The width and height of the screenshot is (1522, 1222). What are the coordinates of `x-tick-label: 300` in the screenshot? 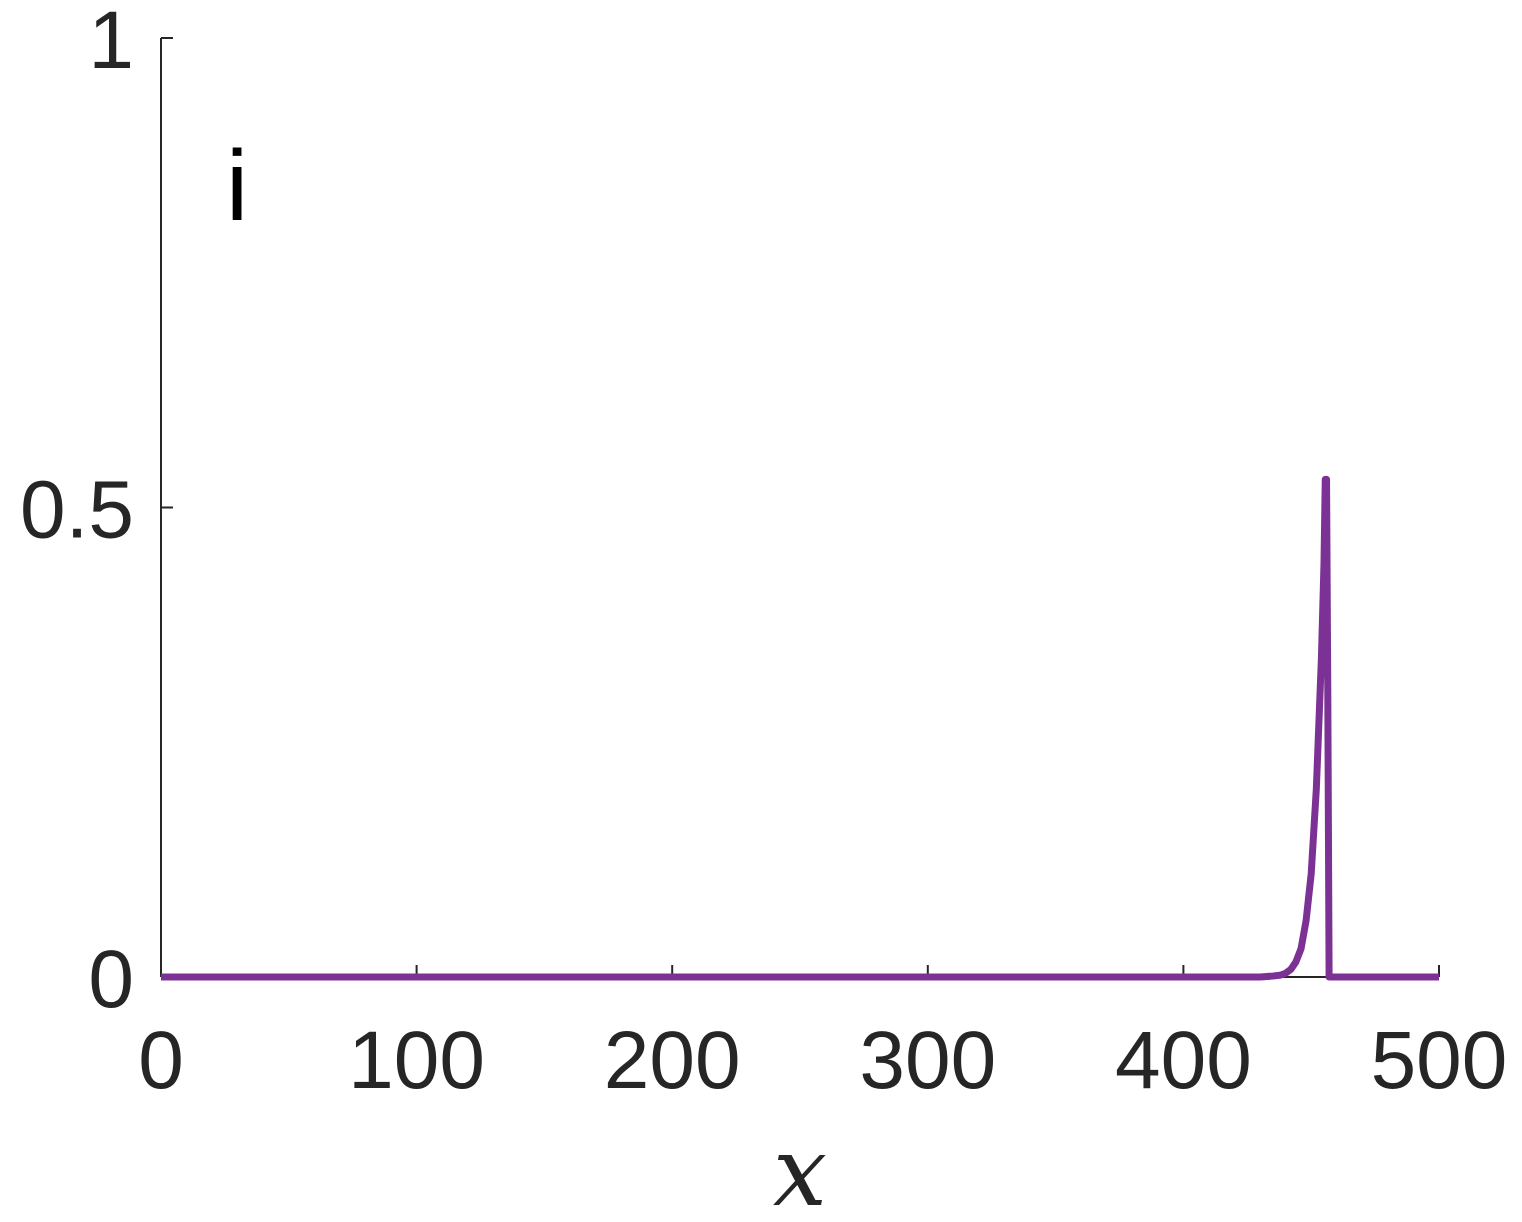 It's located at (927, 1060).